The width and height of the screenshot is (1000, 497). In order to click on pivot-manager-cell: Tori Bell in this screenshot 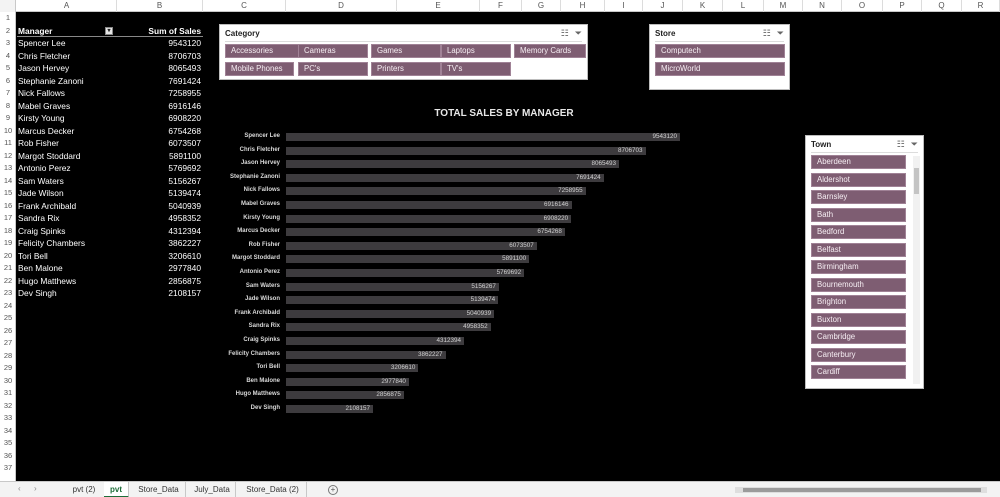, I will do `click(33, 255)`.